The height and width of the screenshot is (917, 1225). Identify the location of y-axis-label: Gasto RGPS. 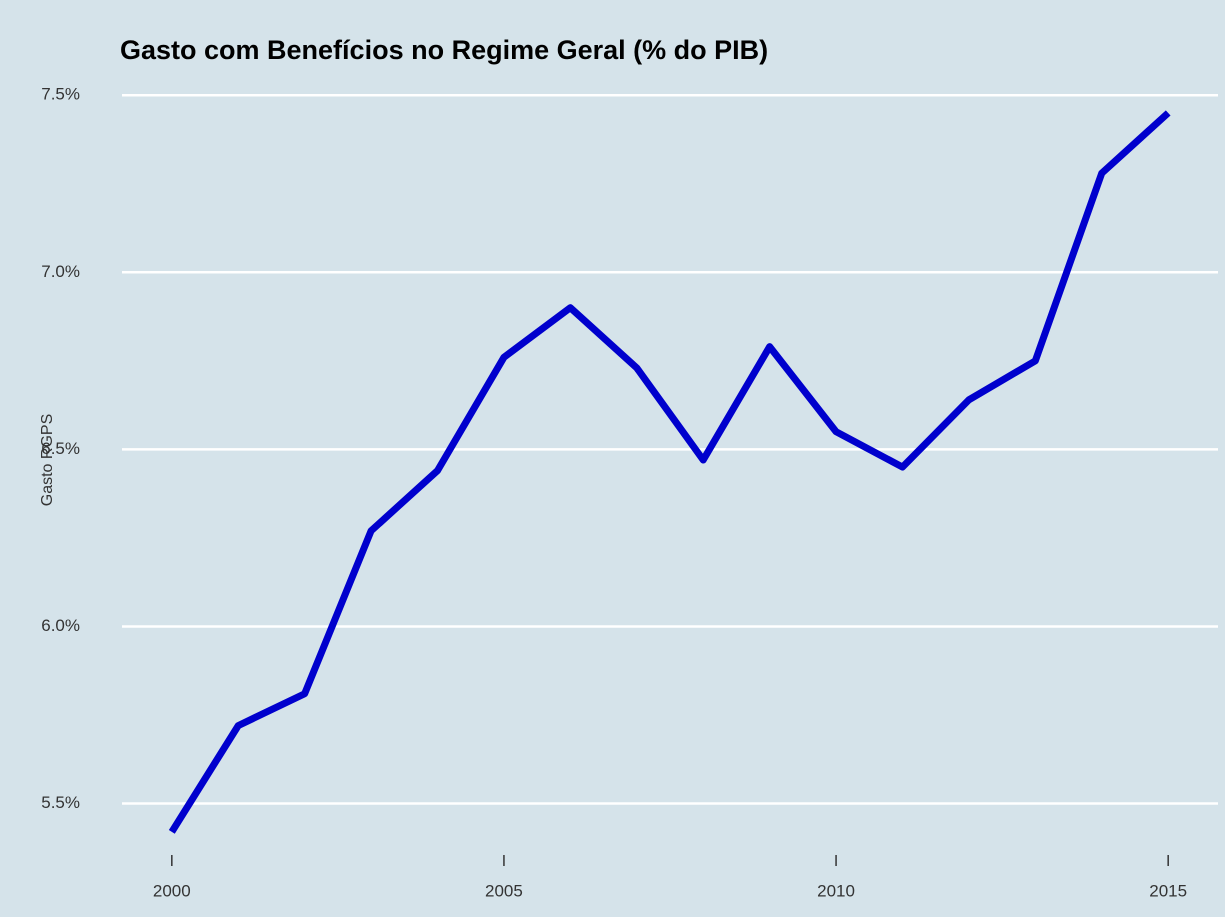
(47, 460).